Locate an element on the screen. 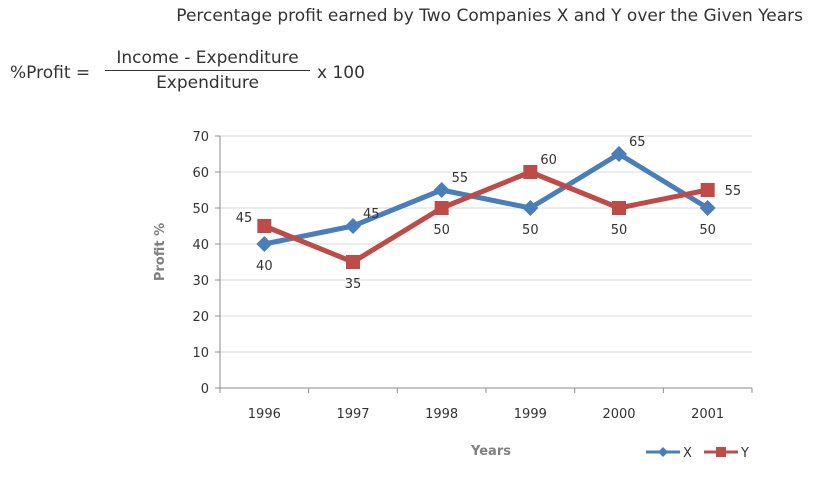 The width and height of the screenshot is (831, 481). data-label-y: 60 is located at coordinates (548, 160).